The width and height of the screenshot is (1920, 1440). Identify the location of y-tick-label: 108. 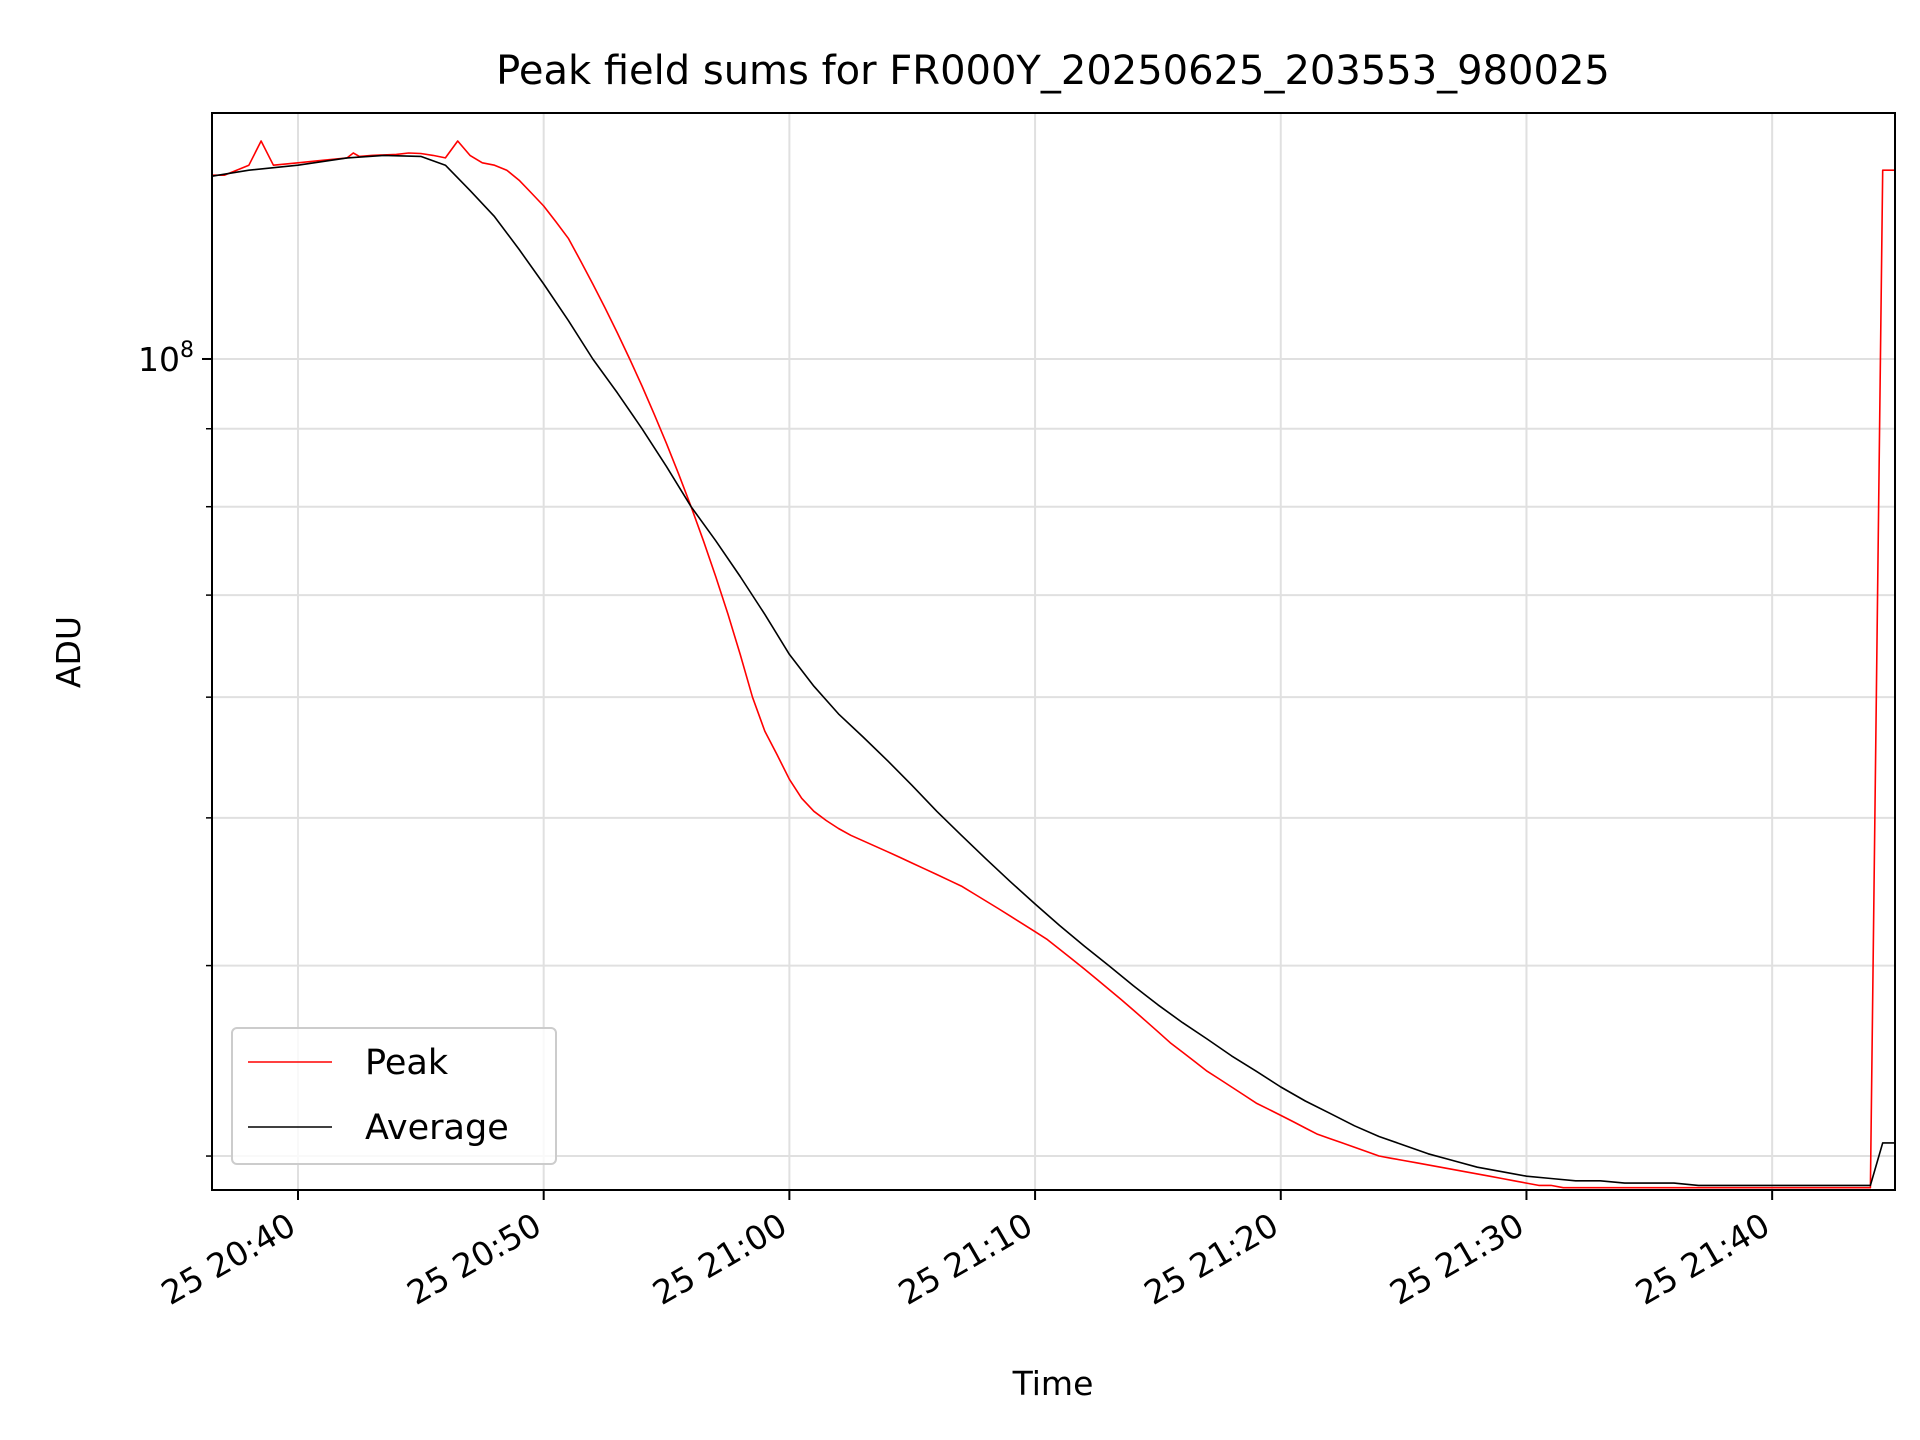
(166, 358).